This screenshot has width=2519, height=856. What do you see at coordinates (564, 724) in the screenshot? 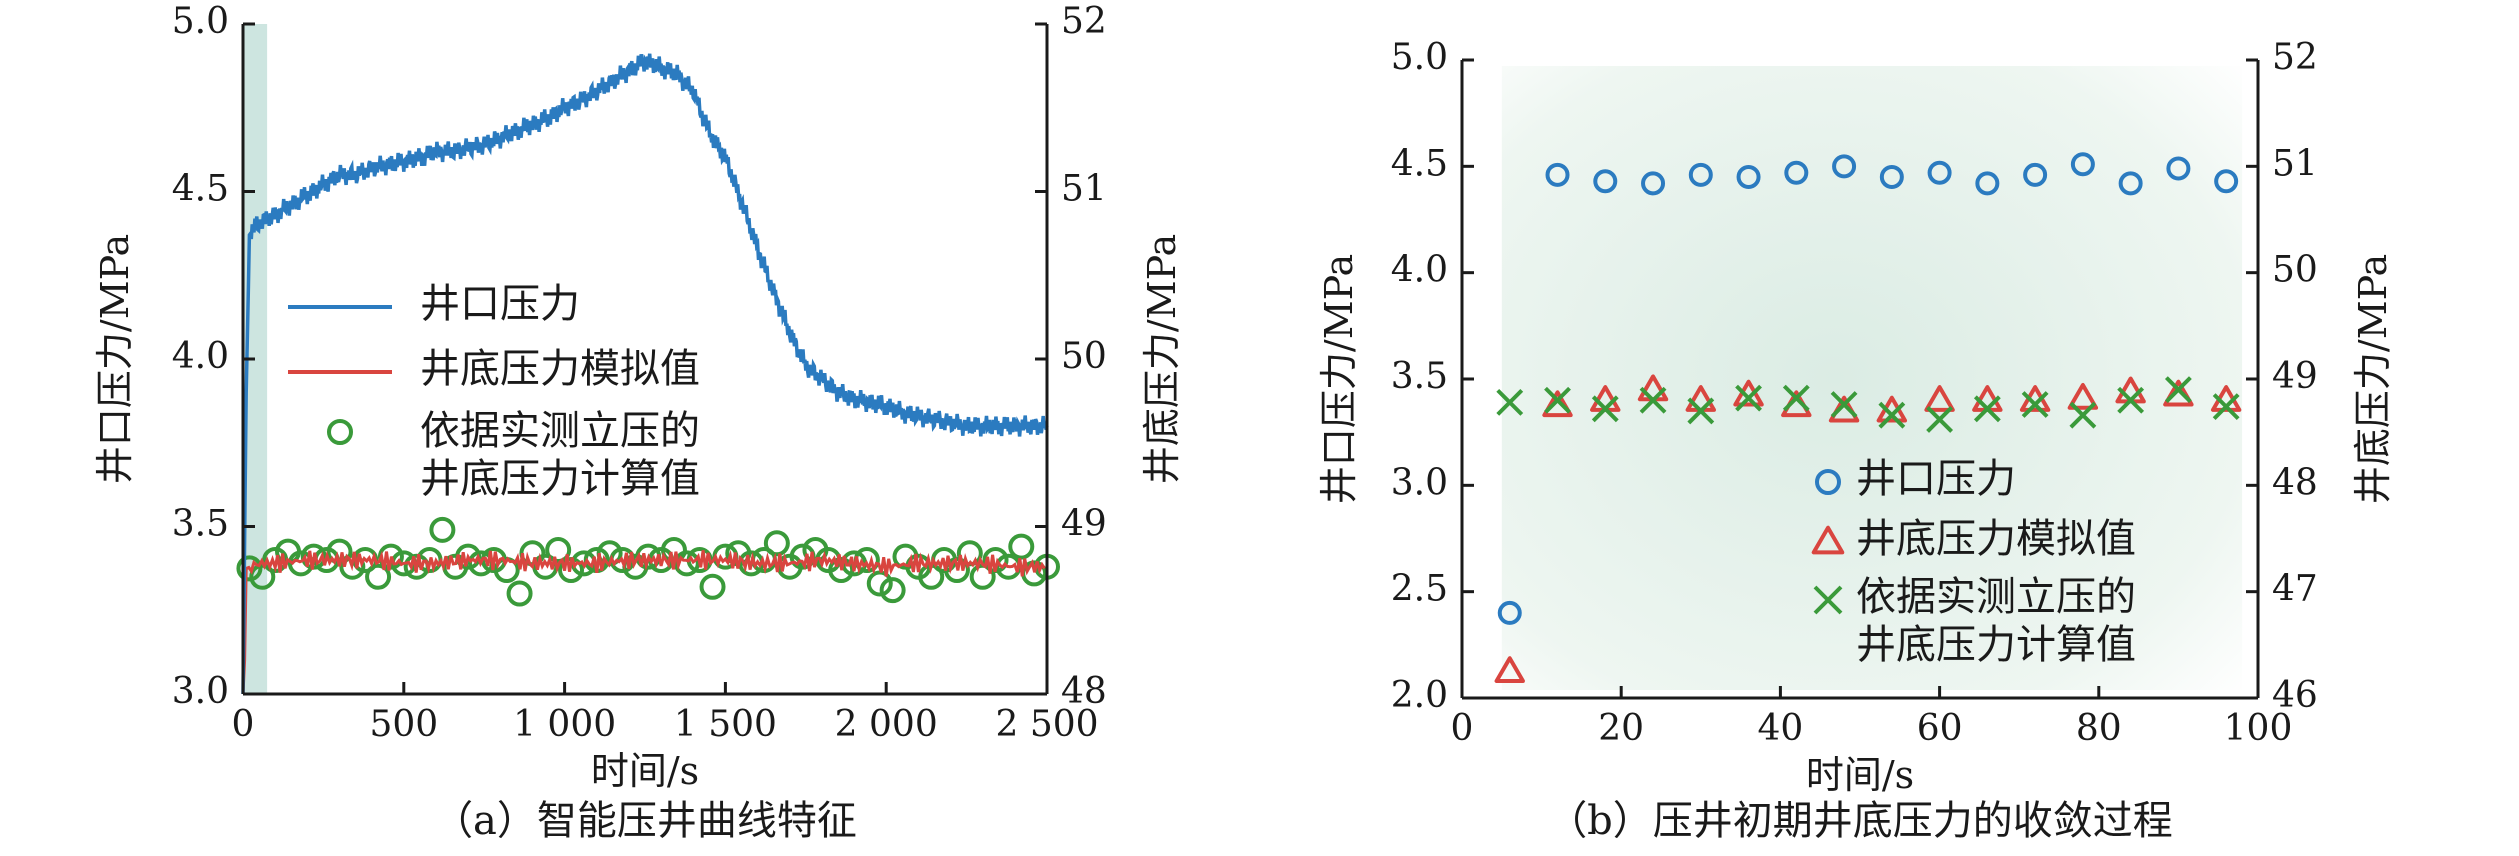
I see `x-tick-label: 1 000` at bounding box center [564, 724].